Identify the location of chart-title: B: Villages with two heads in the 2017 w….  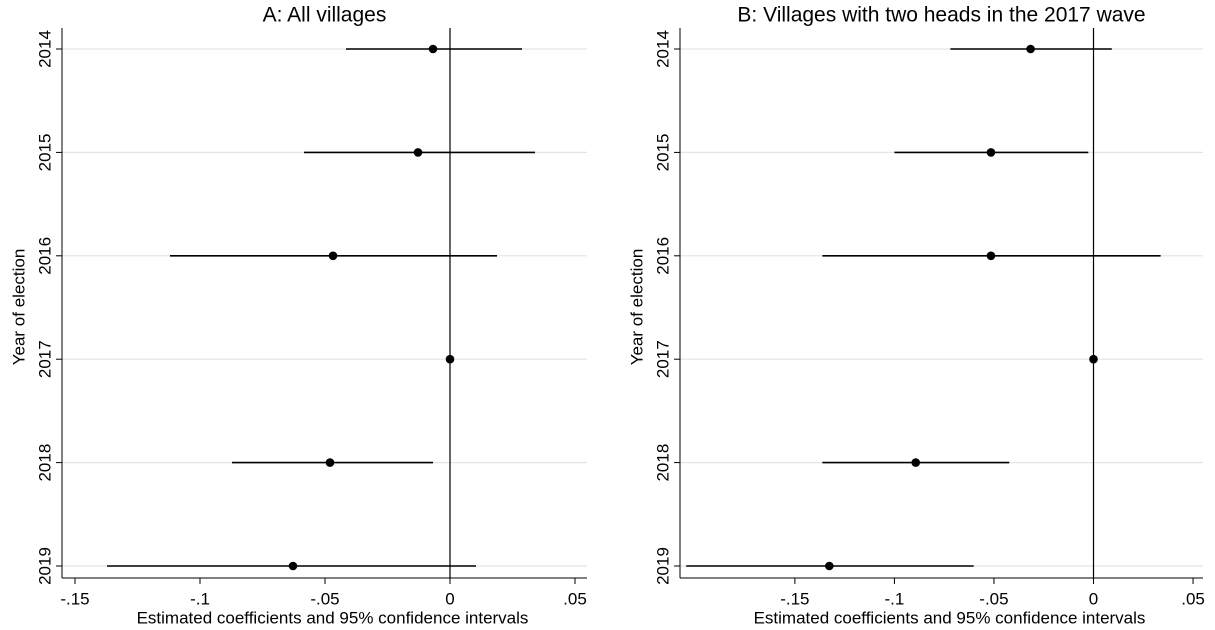
(941, 15).